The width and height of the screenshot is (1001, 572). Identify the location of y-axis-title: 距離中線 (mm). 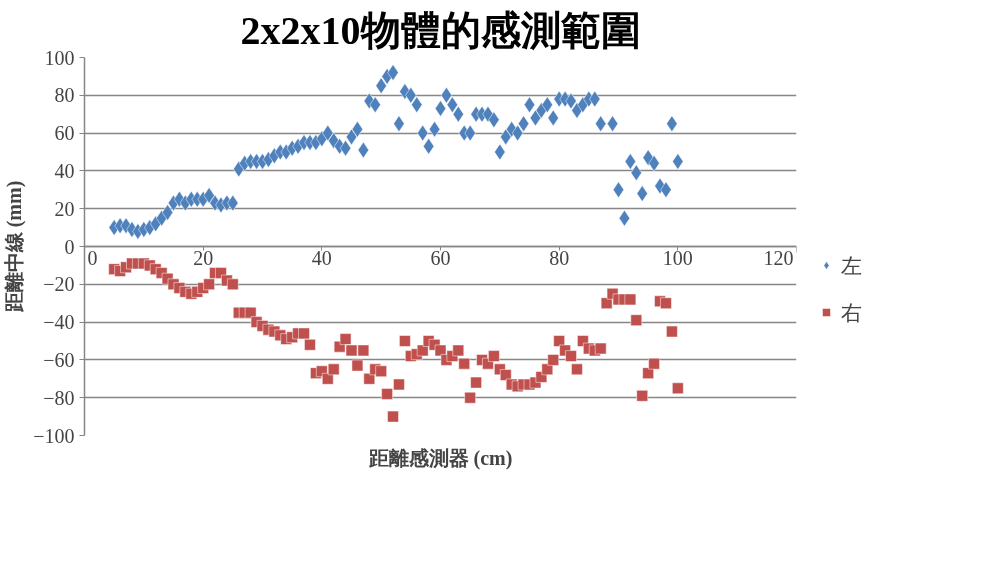
(15, 247).